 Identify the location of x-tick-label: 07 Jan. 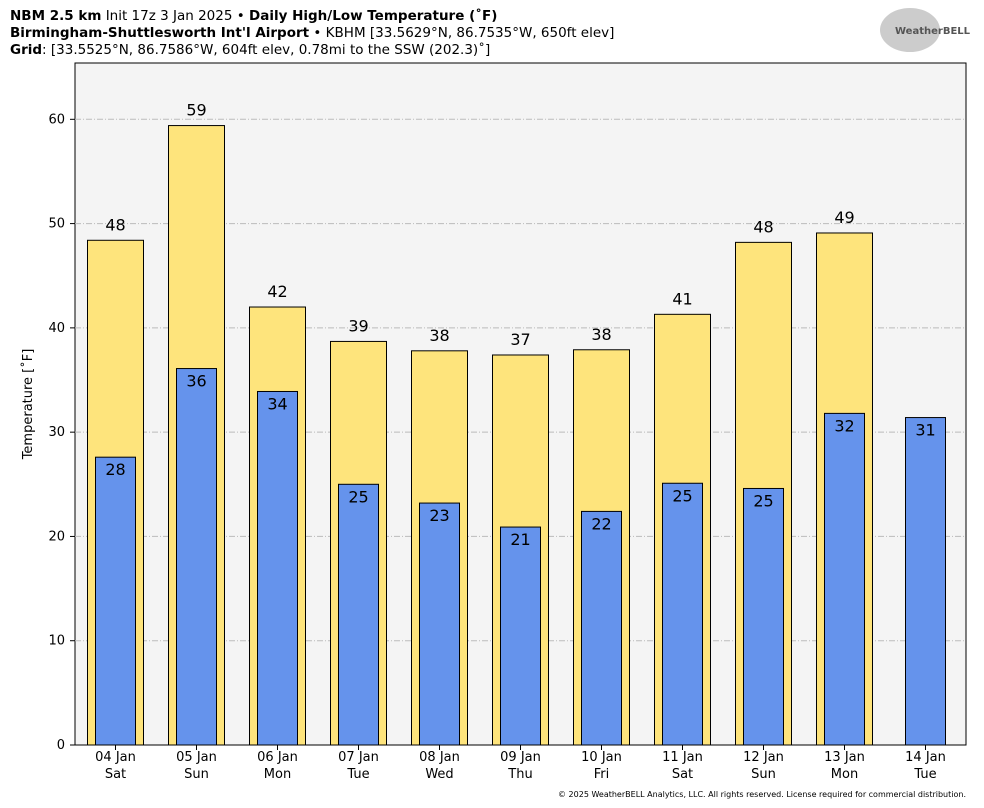
(358, 757).